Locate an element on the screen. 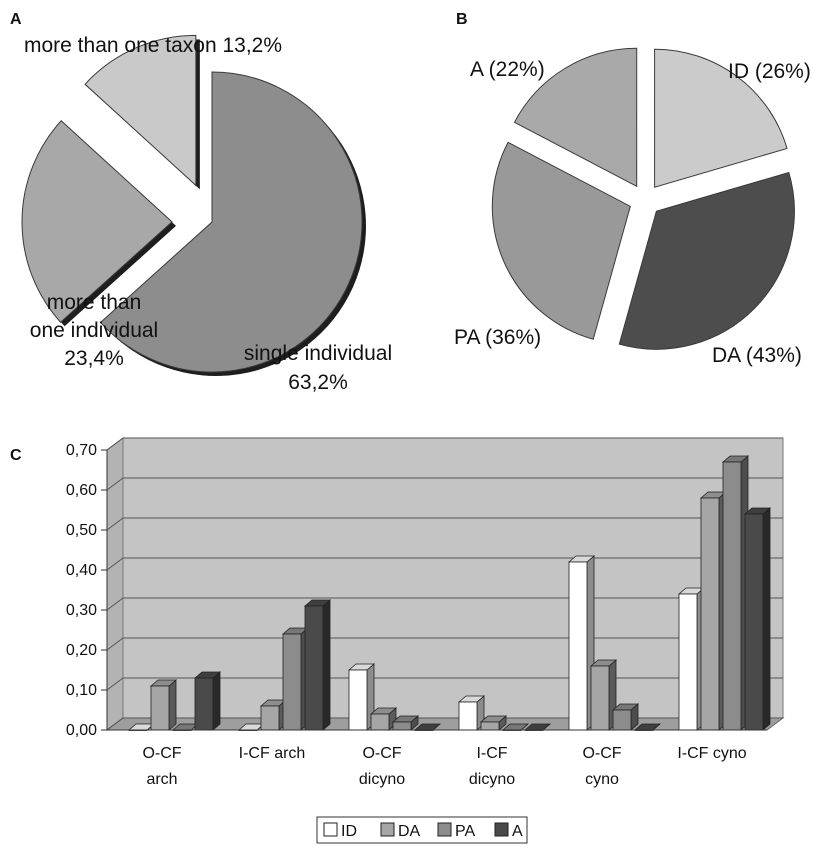 This screenshot has height=848, width=833. x-category-label: cyno is located at coordinates (602, 779).